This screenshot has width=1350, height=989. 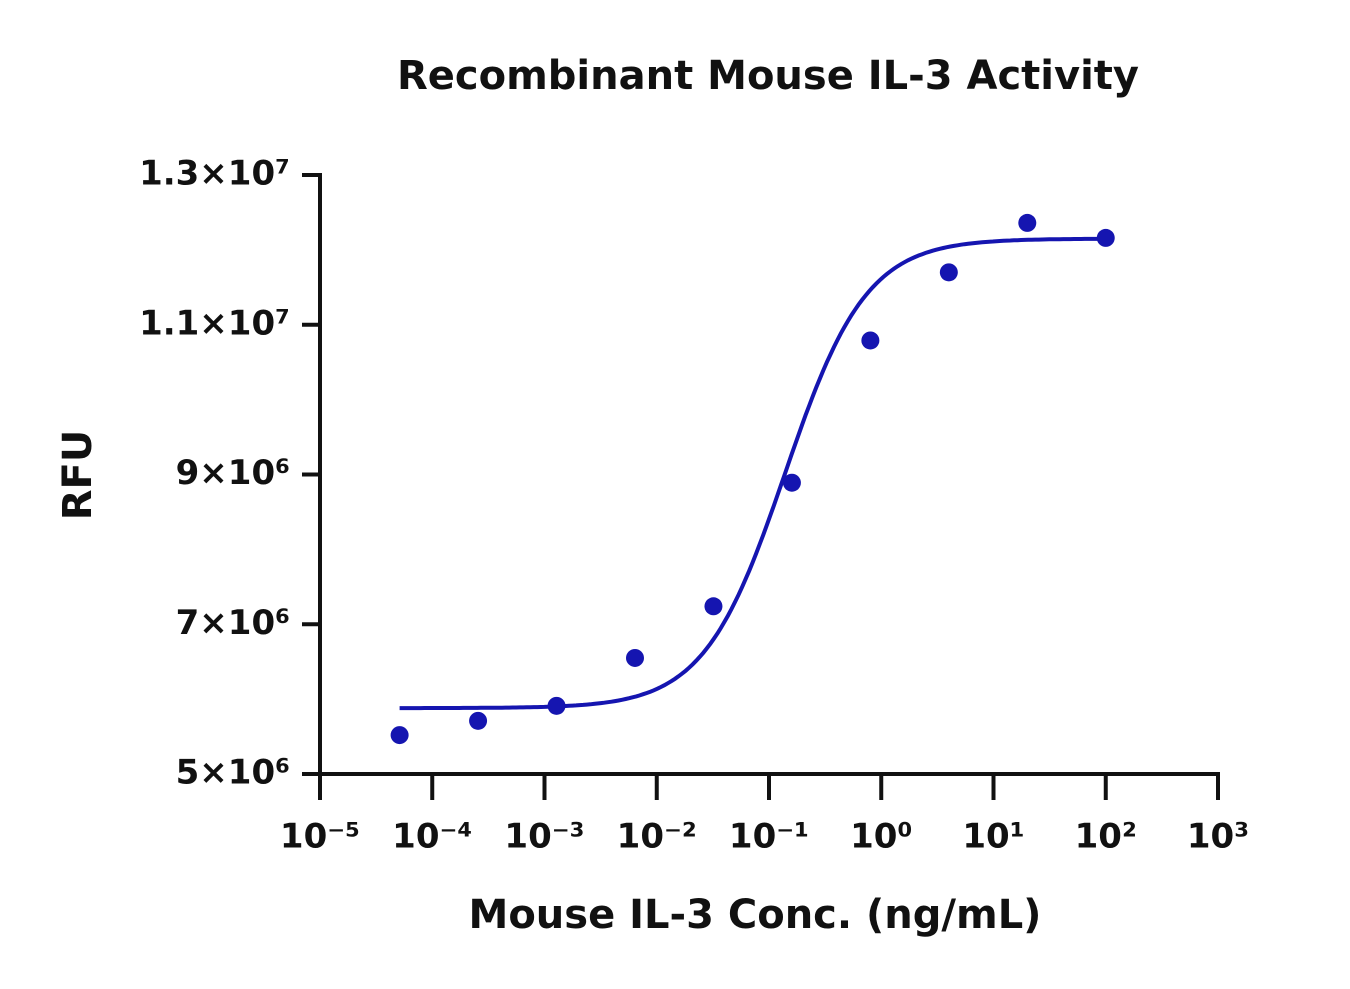 I want to click on y-tick-label: 5×10⁶, so click(x=233, y=773).